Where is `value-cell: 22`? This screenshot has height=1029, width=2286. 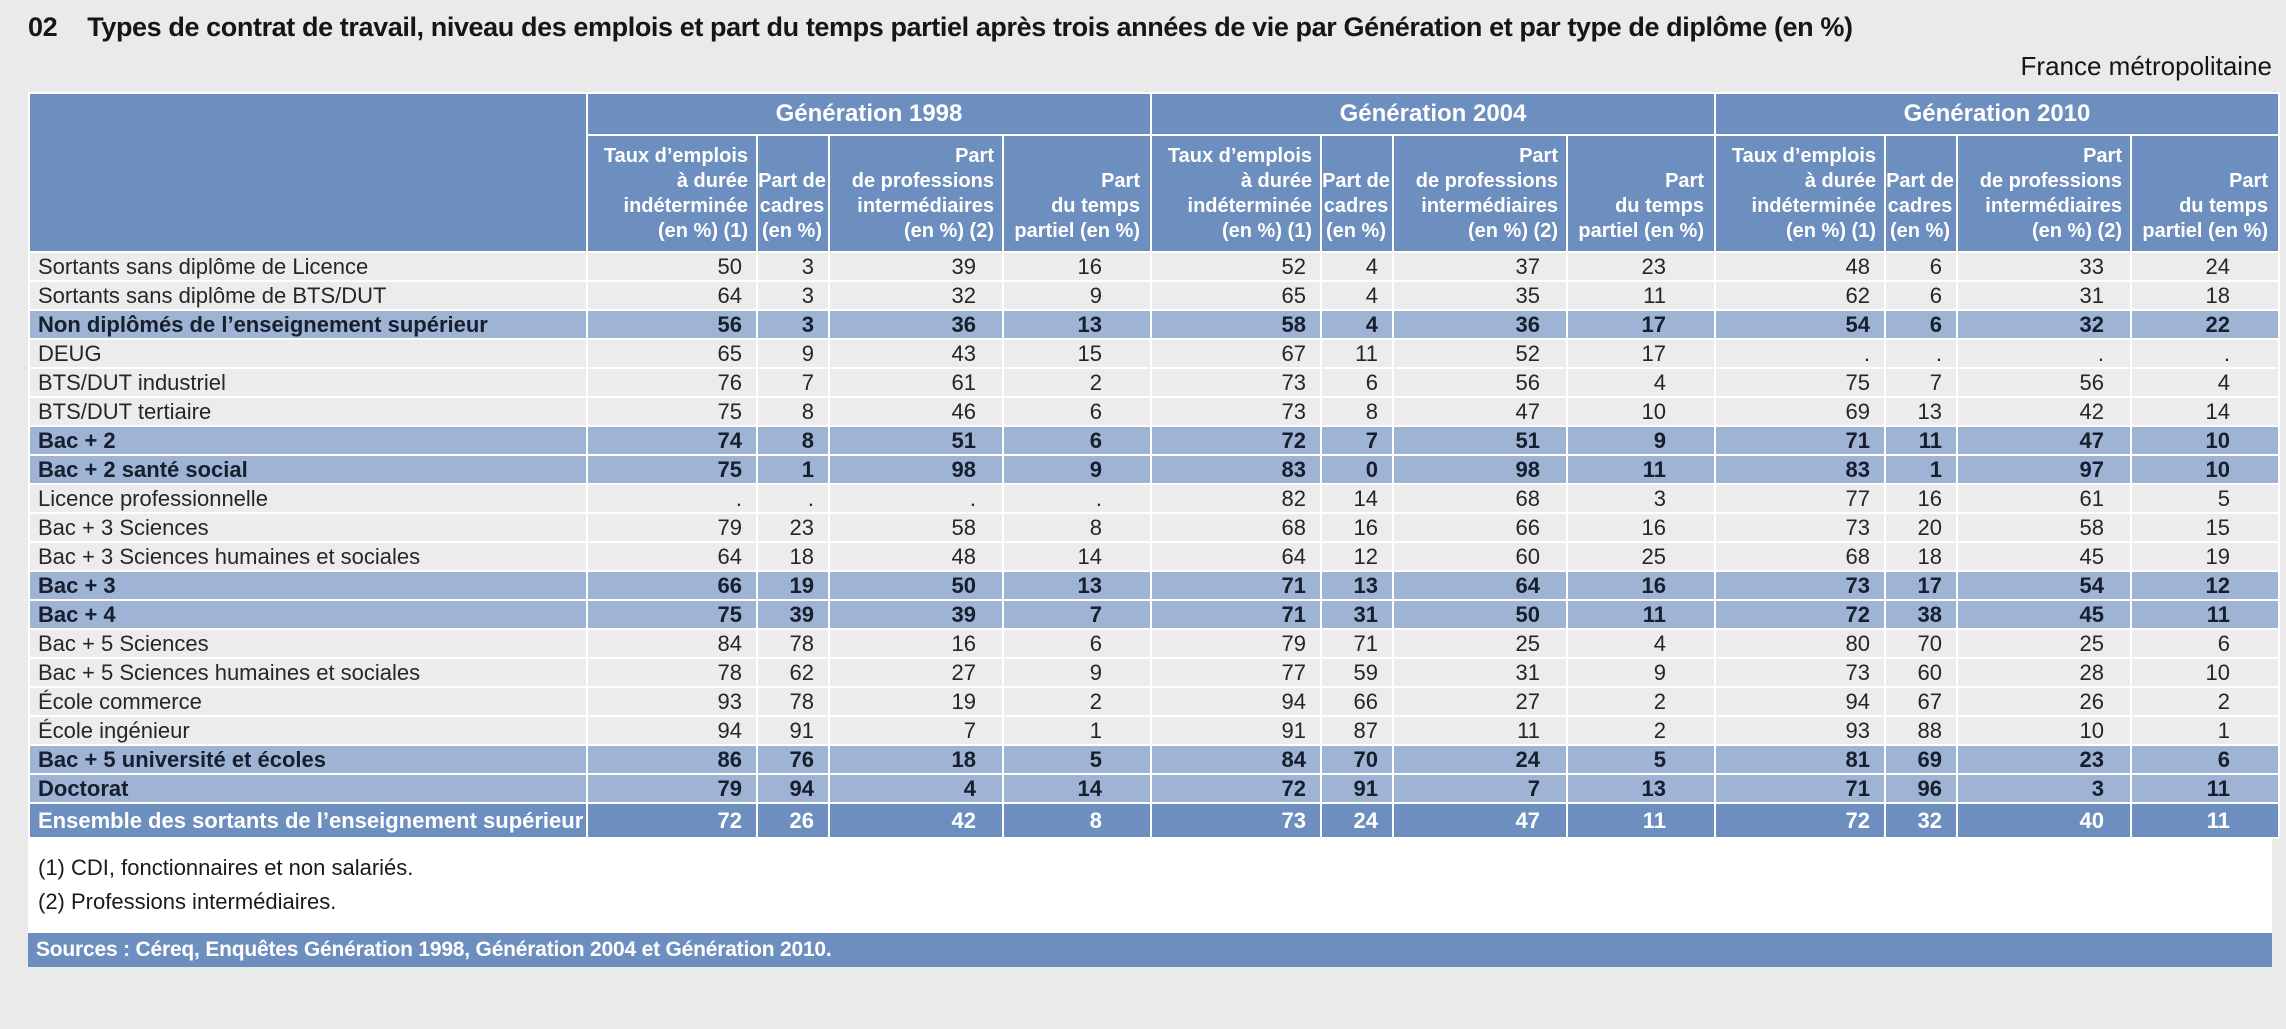
value-cell: 22 is located at coordinates (2205, 324).